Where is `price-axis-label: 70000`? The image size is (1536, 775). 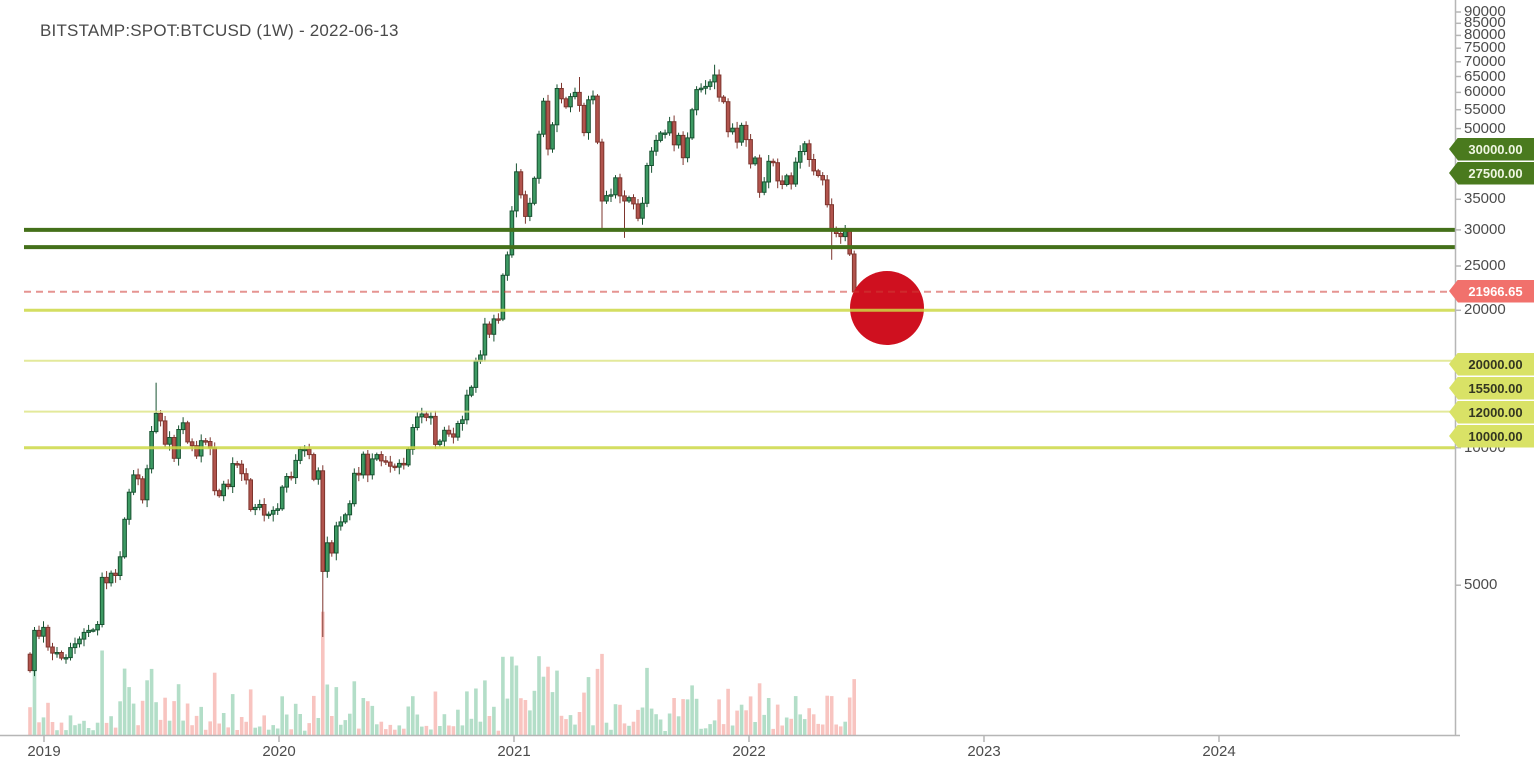 price-axis-label: 70000 is located at coordinates (1485, 61).